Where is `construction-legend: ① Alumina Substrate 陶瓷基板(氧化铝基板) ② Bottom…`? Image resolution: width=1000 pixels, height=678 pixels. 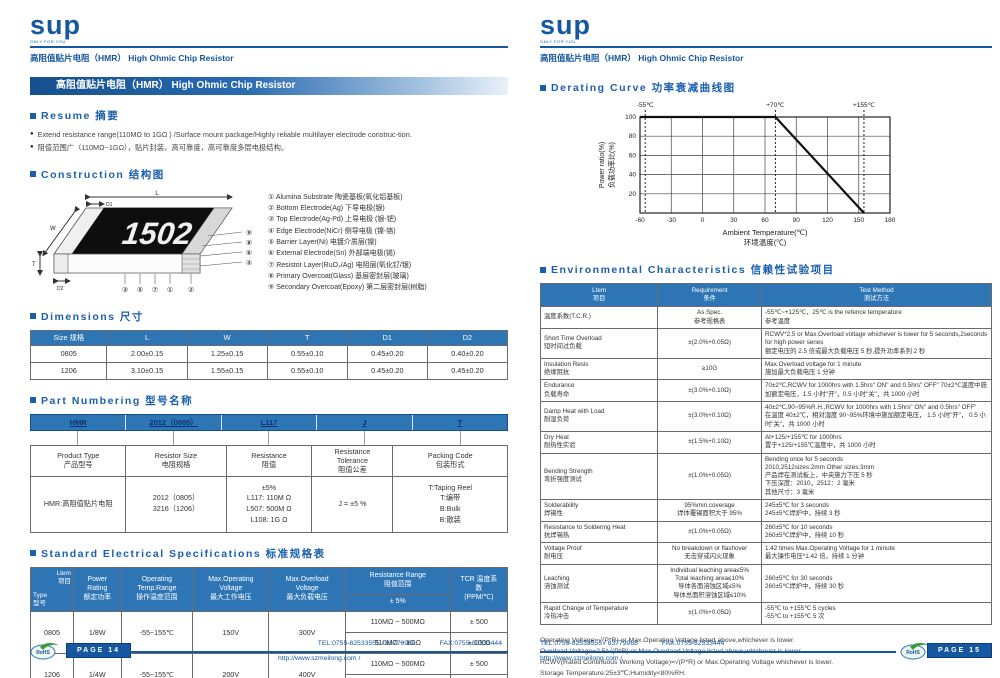
construction-legend: ① Alumina Substrate 陶瓷基板(氧化铝基板) ② Bottom… is located at coordinates (347, 242).